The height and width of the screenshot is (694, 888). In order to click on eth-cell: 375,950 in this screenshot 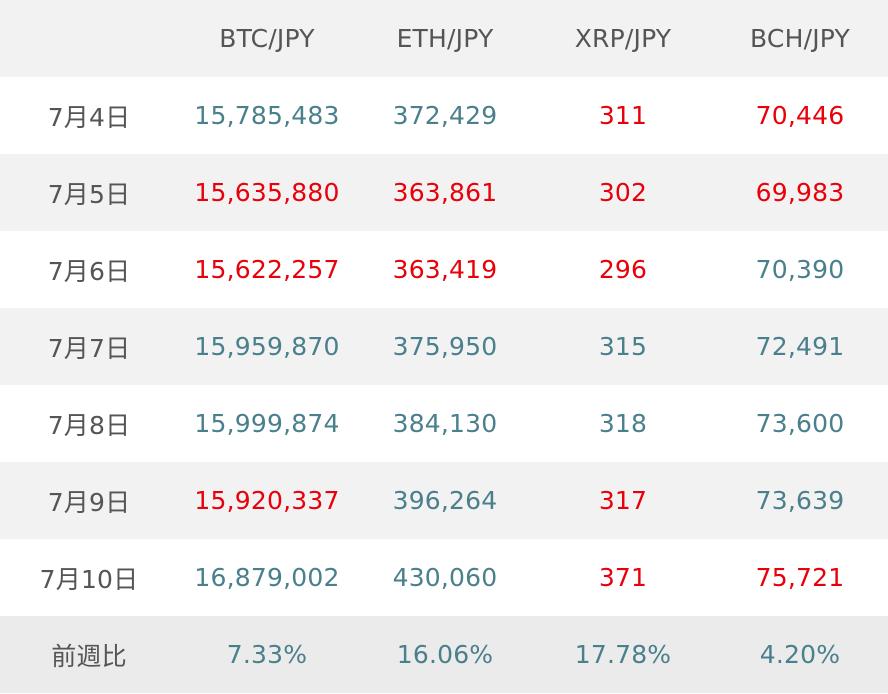, I will do `click(445, 346)`.